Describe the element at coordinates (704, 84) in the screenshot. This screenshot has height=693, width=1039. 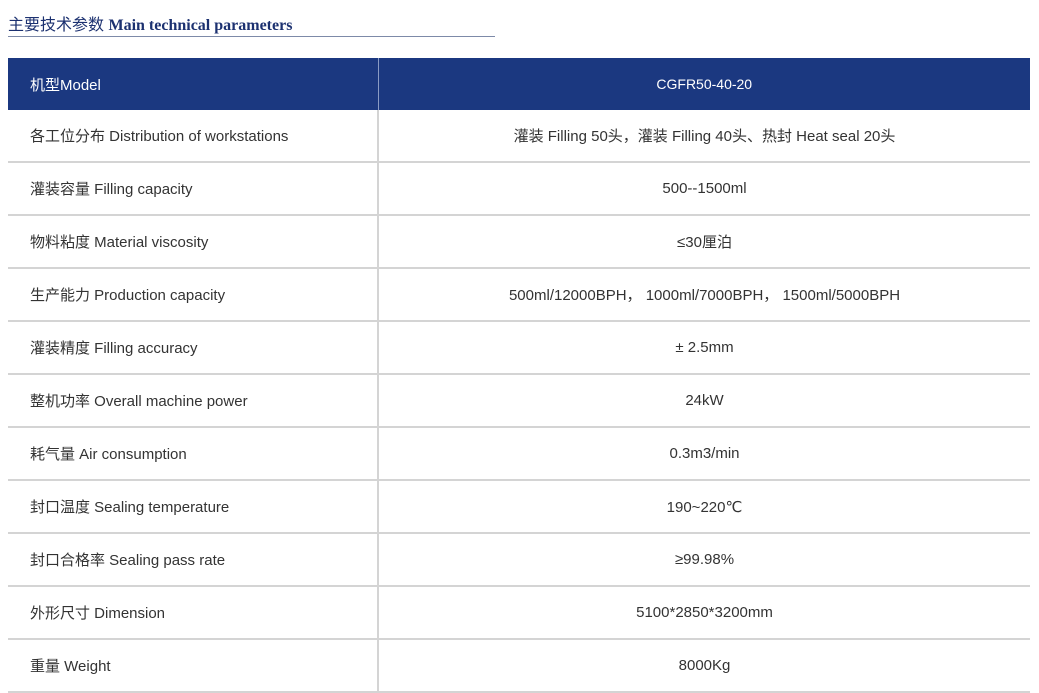
I see `header-value: CGFR50-40-20` at that location.